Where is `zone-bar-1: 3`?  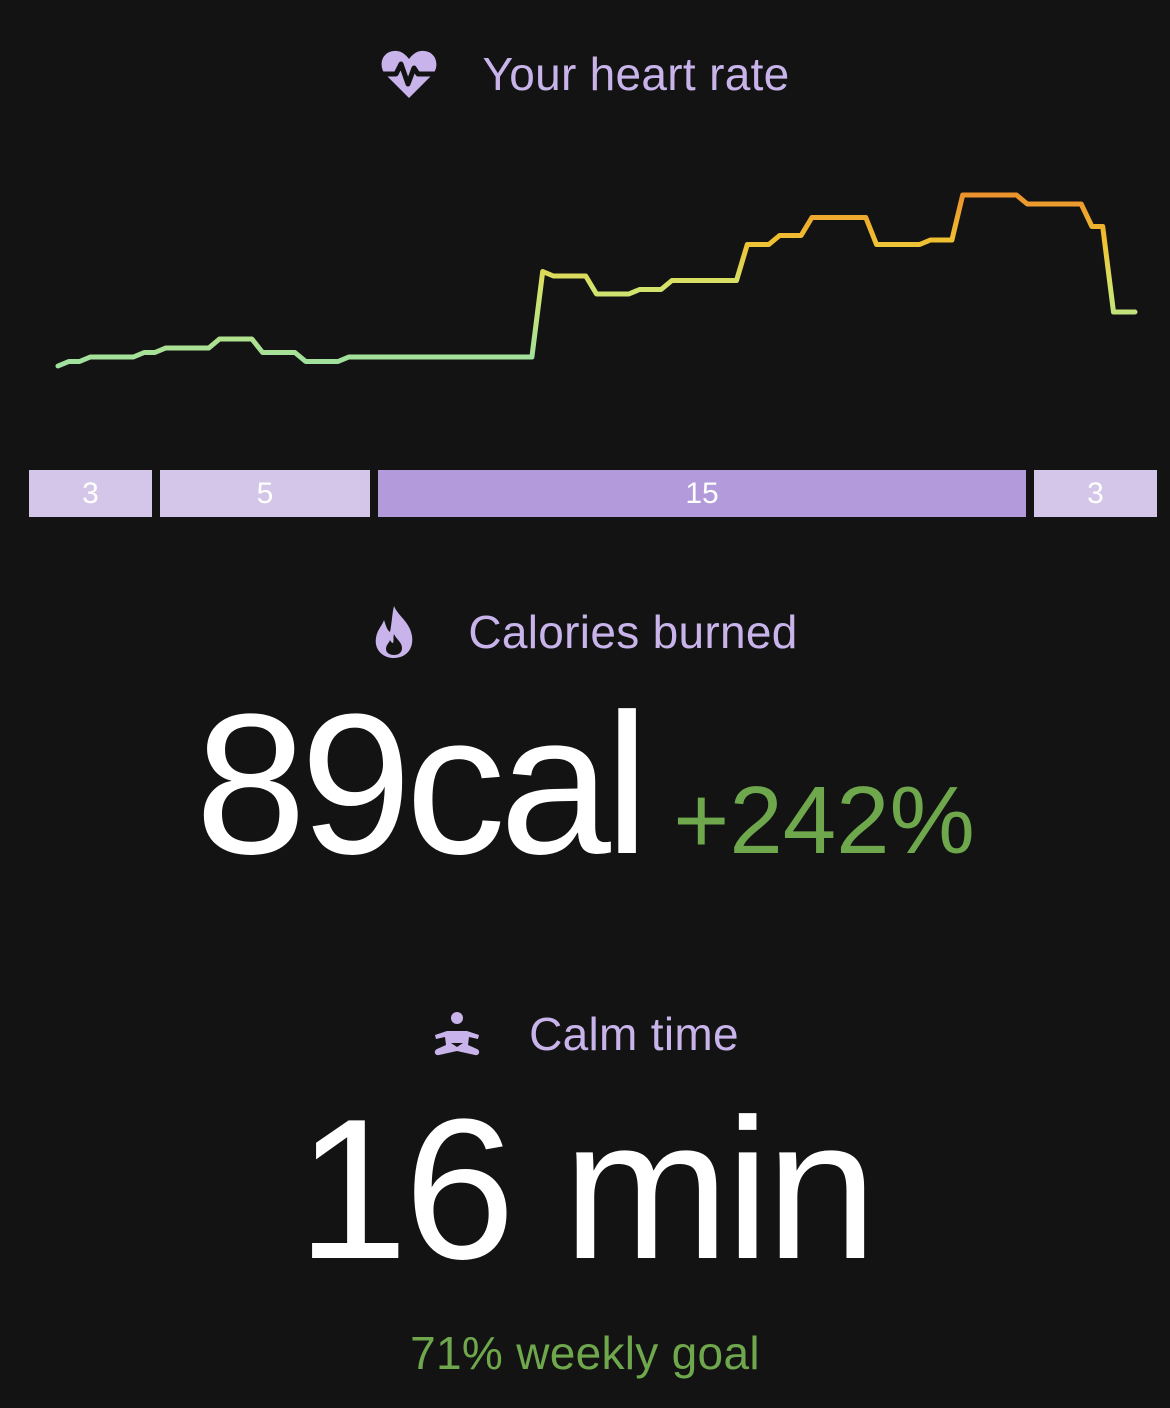 zone-bar-1: 3 is located at coordinates (90, 493).